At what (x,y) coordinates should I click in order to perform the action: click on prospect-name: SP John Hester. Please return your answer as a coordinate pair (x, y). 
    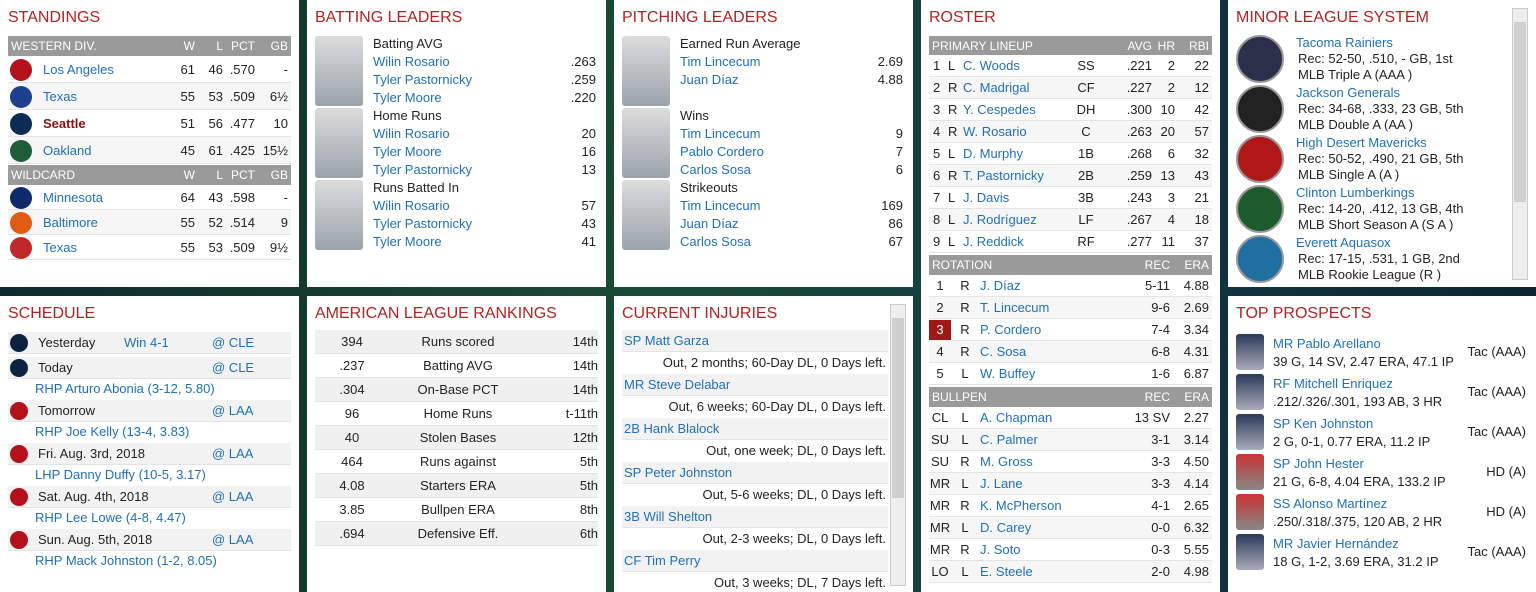
    Looking at the image, I should click on (1318, 463).